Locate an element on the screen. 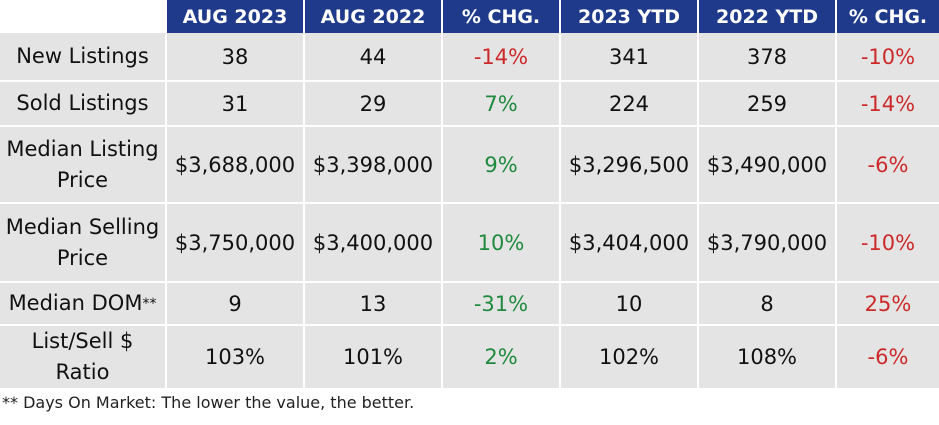 The image size is (939, 425). cell-aug-2023: 103% is located at coordinates (236, 358).